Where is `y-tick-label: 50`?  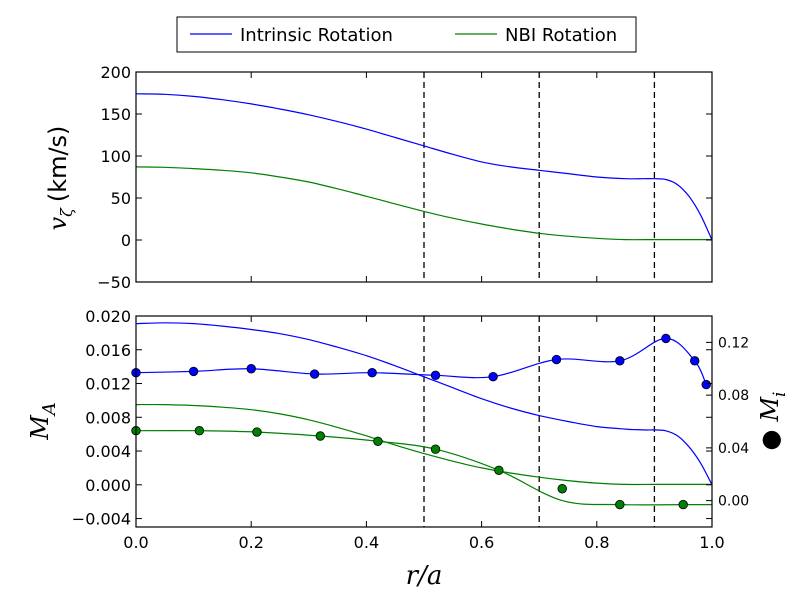 y-tick-label: 50 is located at coordinates (121, 198).